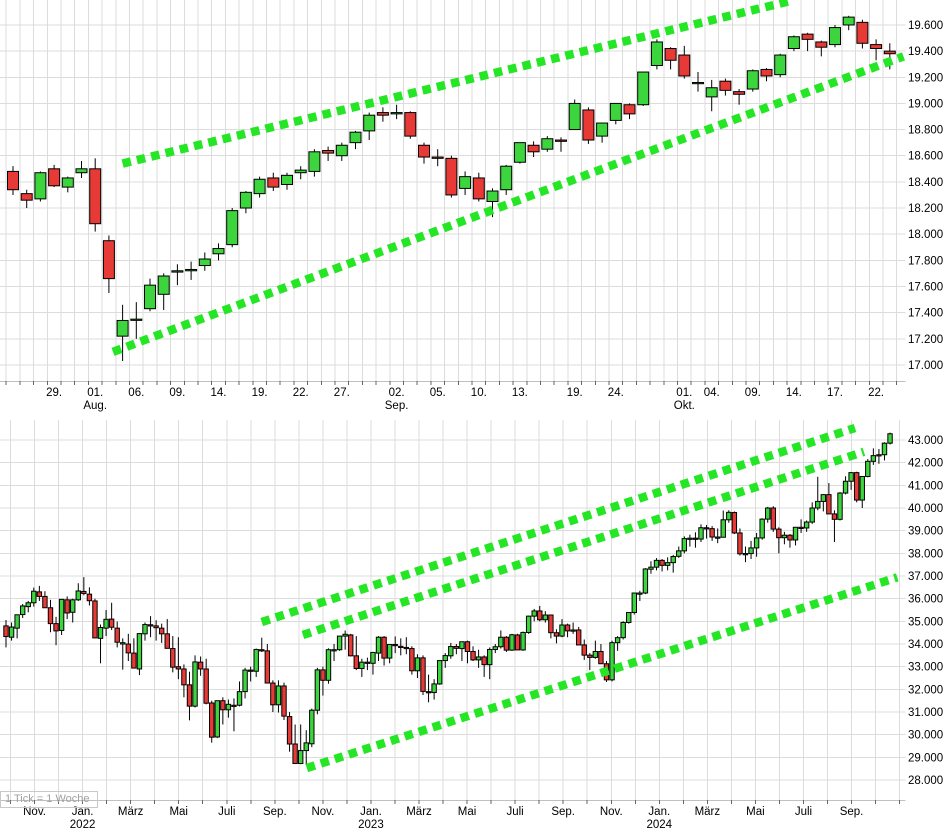  What do you see at coordinates (83, 812) in the screenshot?
I see `svg-text: Jan.` at bounding box center [83, 812].